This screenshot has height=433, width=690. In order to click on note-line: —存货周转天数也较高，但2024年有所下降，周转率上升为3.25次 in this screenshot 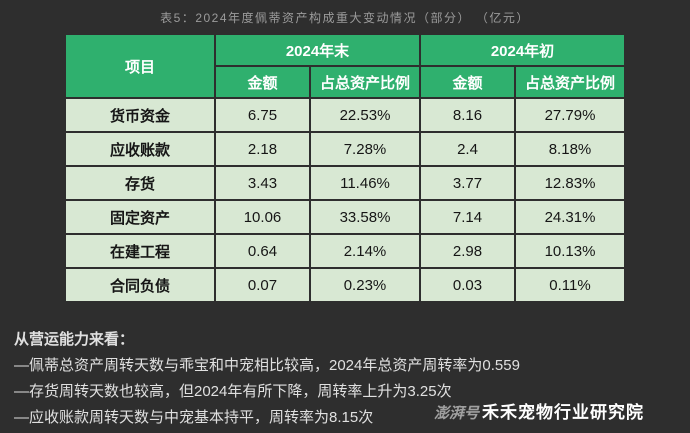, I will do `click(233, 391)`.